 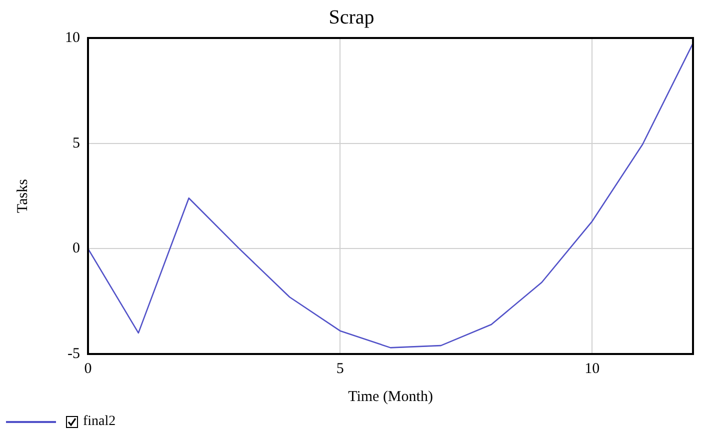 What do you see at coordinates (390, 396) in the screenshot?
I see `x-axis-title: Time (Month)` at bounding box center [390, 396].